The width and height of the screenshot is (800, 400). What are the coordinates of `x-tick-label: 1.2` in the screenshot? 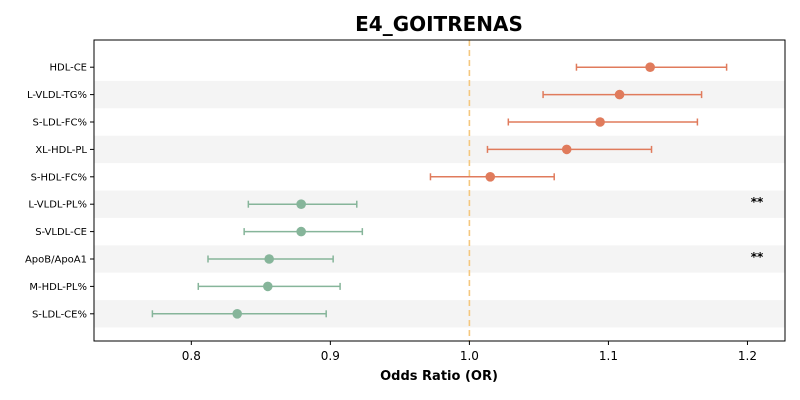 It's located at (747, 356).